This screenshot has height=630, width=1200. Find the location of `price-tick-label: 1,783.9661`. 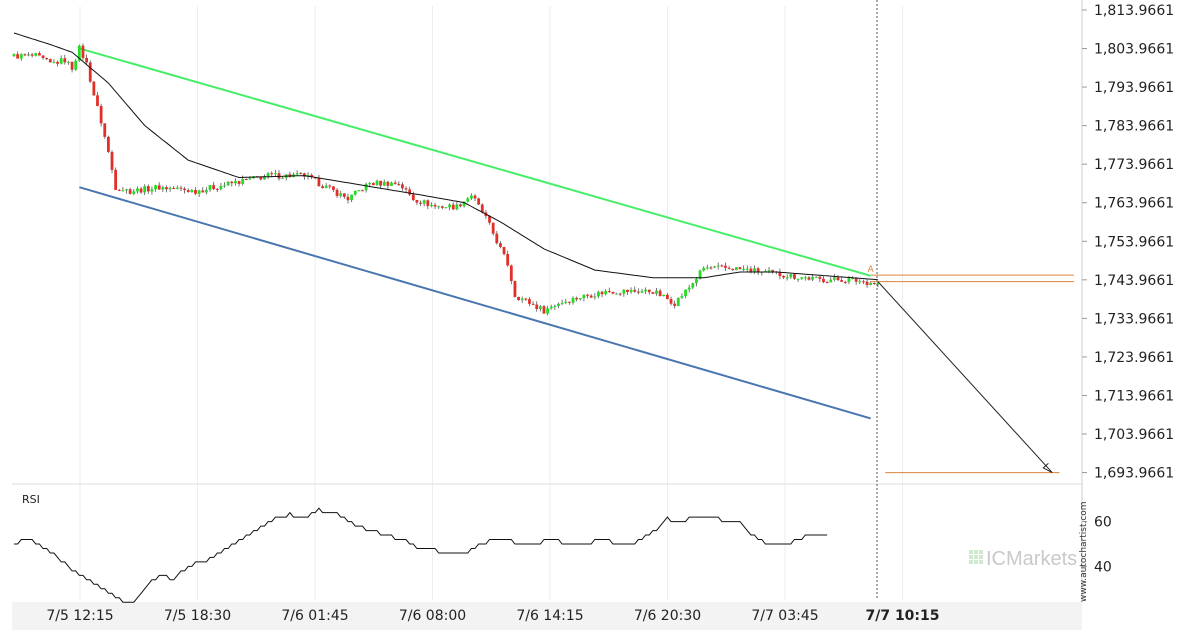

price-tick-label: 1,783.9661 is located at coordinates (1134, 127).